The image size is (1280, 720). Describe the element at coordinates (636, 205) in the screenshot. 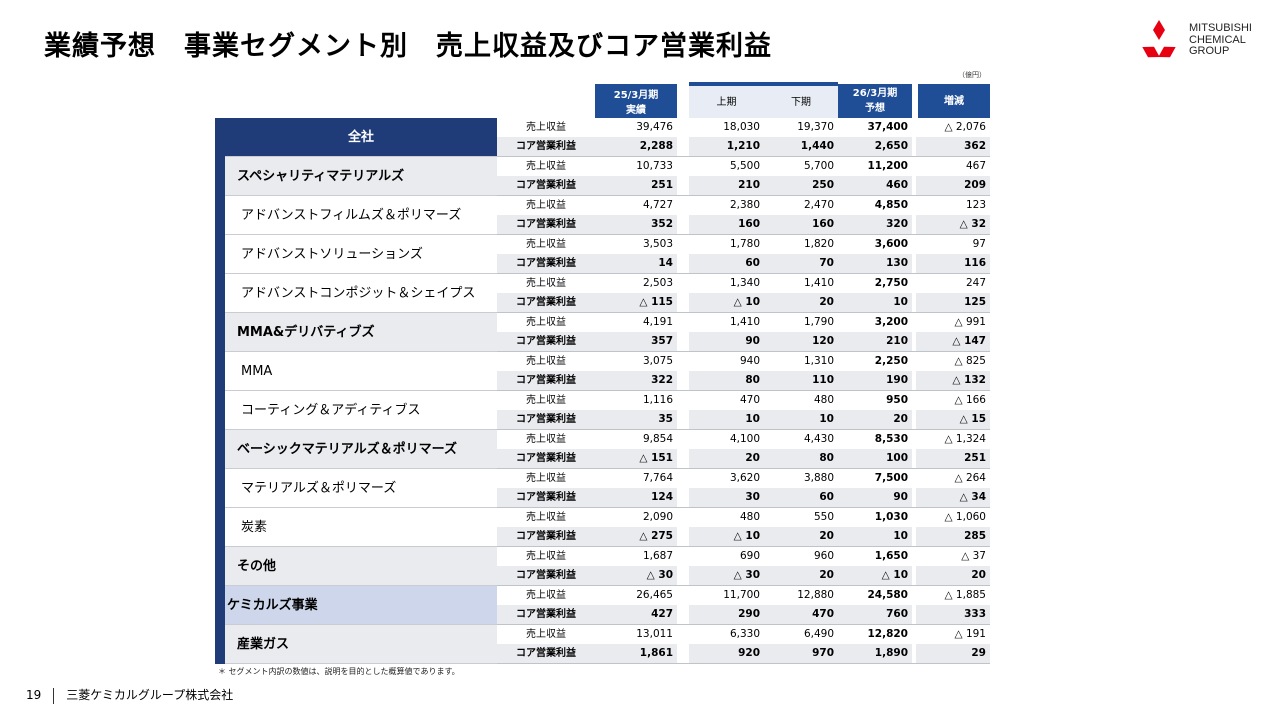

I see `cell-fy25-actual: 4,727` at that location.